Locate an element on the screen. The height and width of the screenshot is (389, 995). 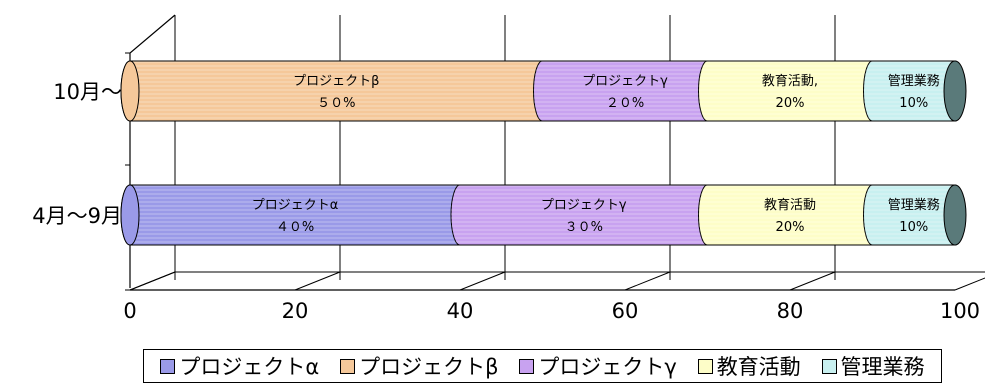
data-label: 教育活動 20% is located at coordinates (790, 216).